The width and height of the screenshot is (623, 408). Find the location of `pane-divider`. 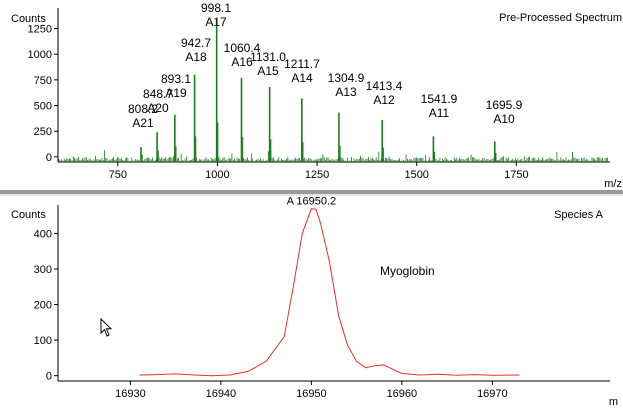

pane-divider is located at coordinates (311, 192).